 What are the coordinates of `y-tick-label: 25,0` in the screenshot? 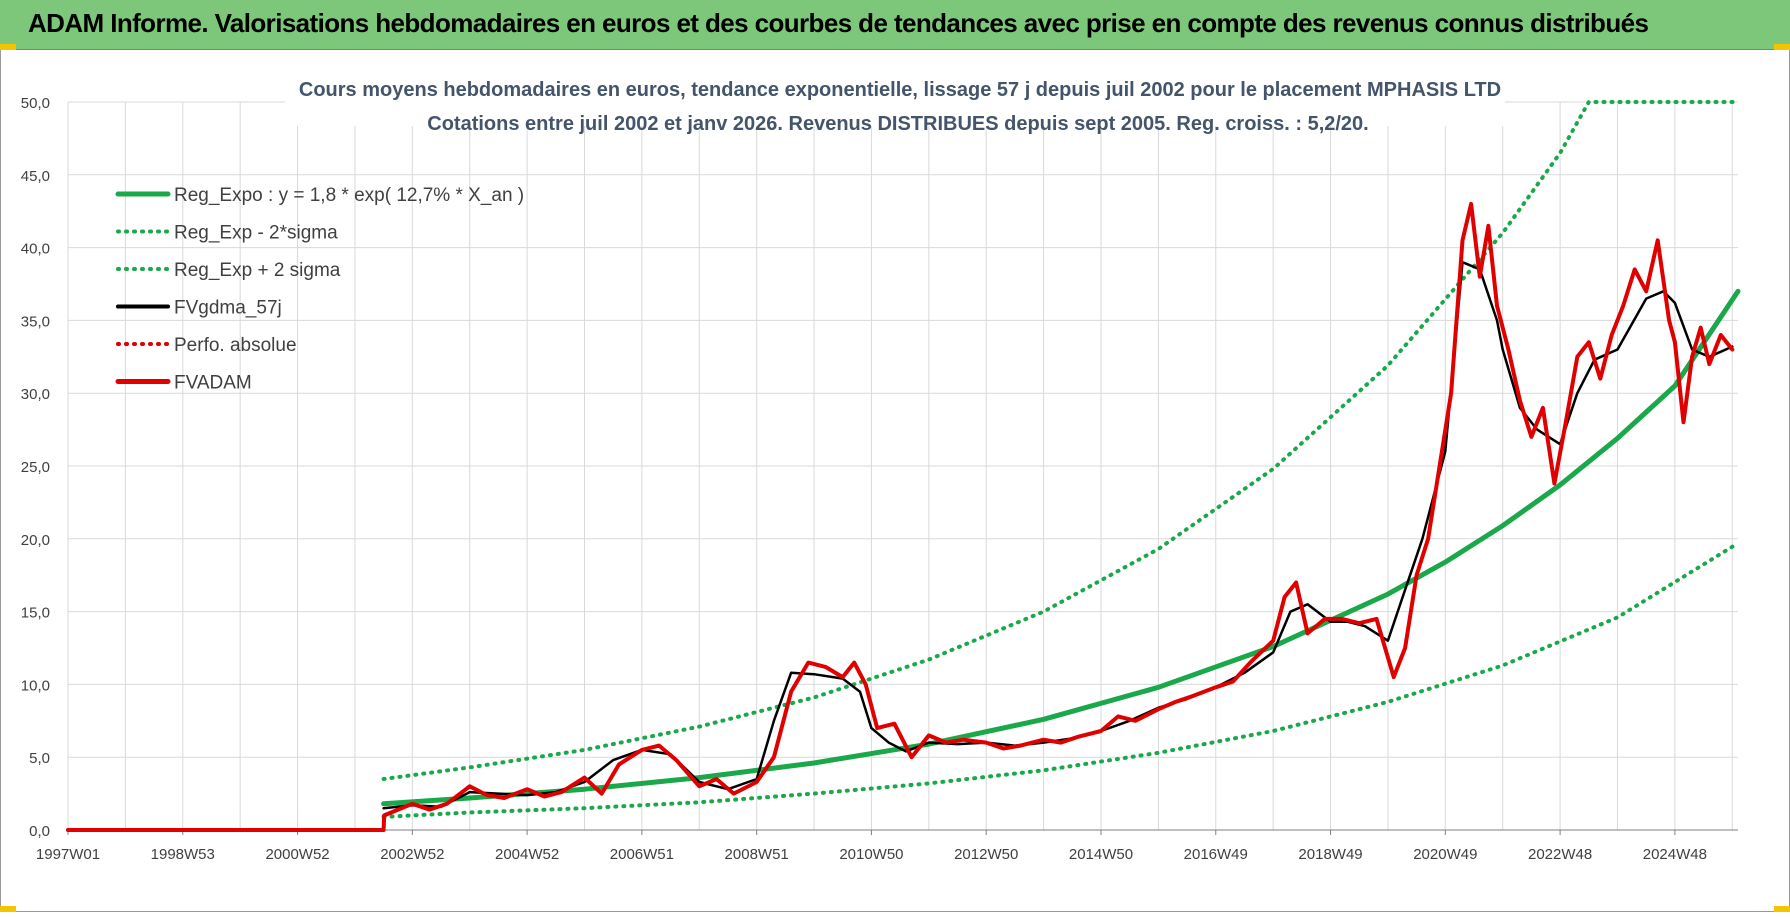 It's located at (35, 467).